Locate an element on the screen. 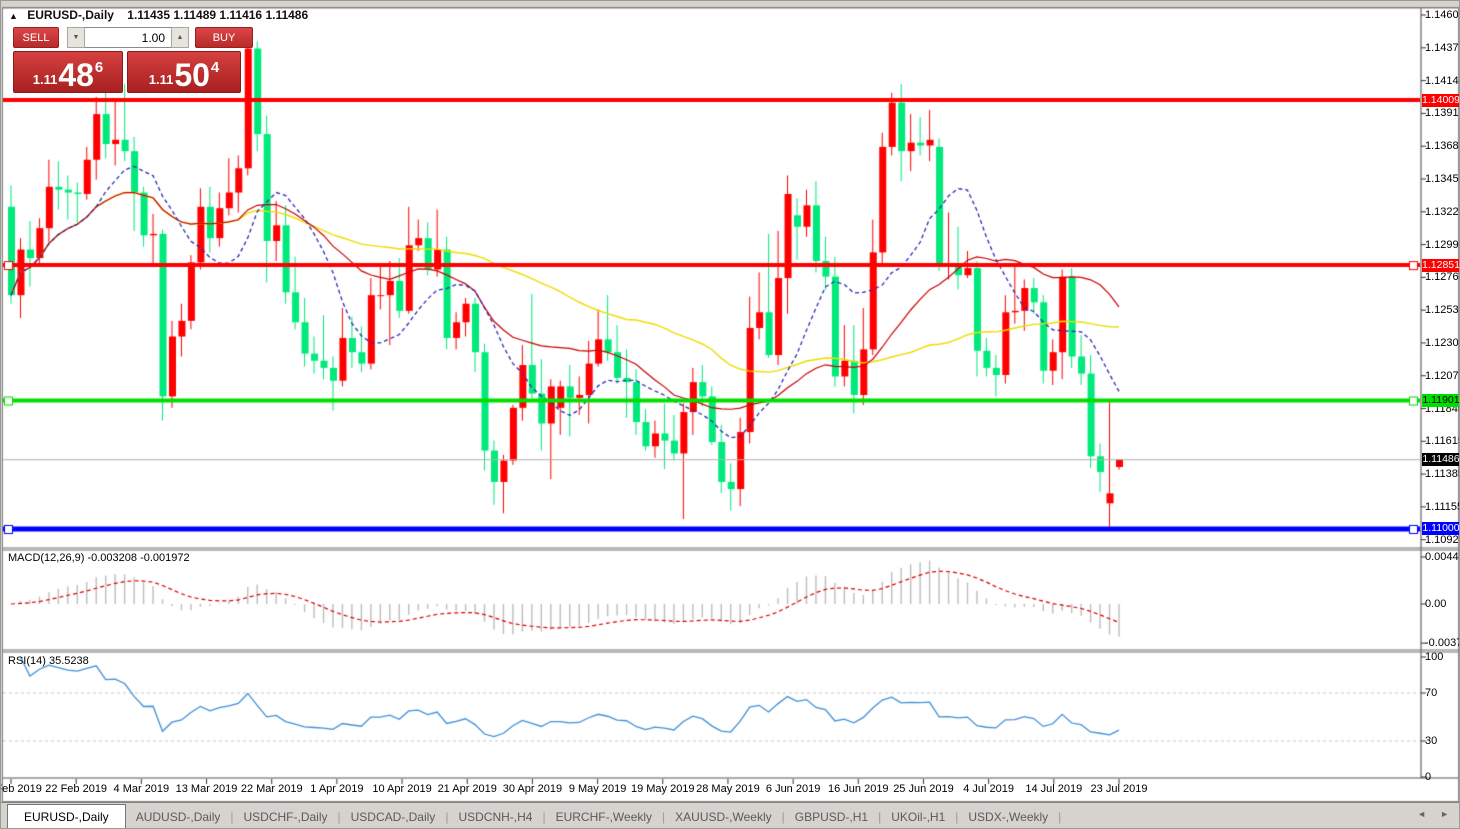 Image resolution: width=1460 pixels, height=829 pixels. price-tick-label: 1.11155 is located at coordinates (1442, 506).